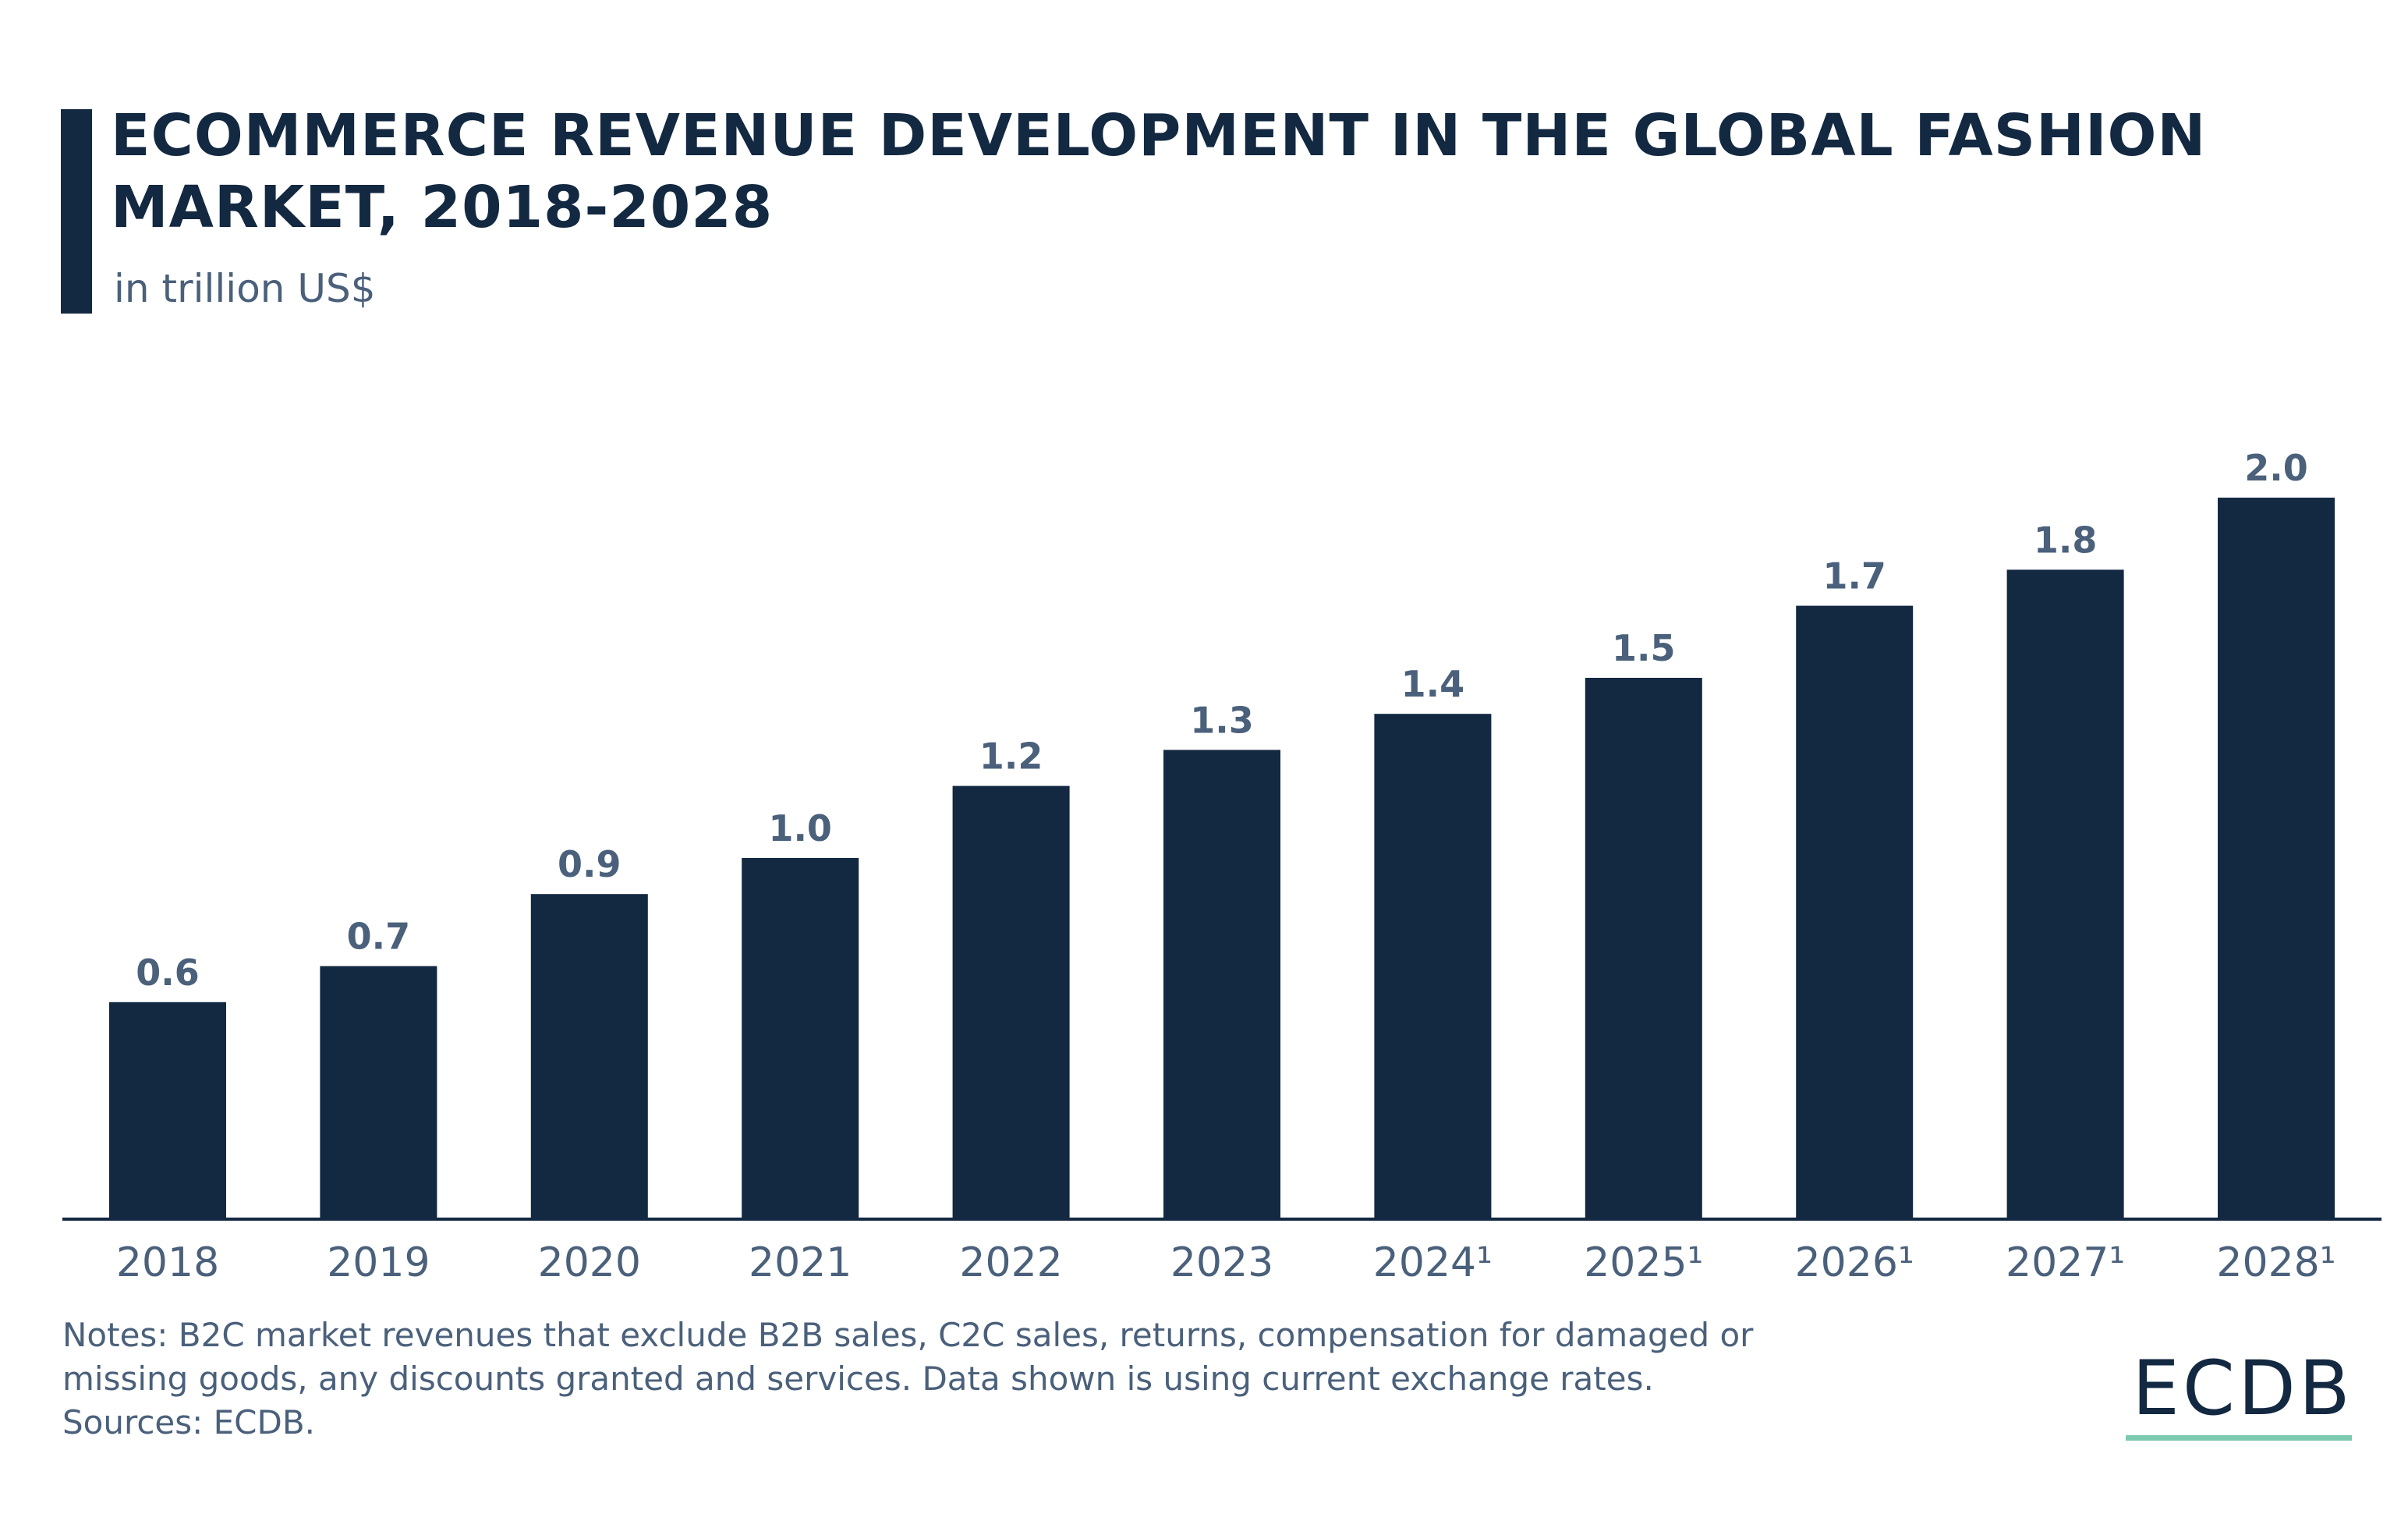 Image resolution: width=2408 pixels, height=1521 pixels. Describe the element at coordinates (800, 1262) in the screenshot. I see `x-tick-label-3: 2021` at that location.